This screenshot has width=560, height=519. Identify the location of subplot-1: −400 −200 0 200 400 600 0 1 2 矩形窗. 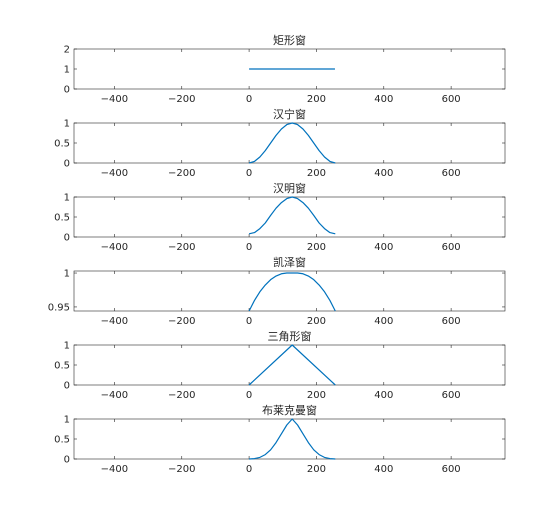
(285, 69).